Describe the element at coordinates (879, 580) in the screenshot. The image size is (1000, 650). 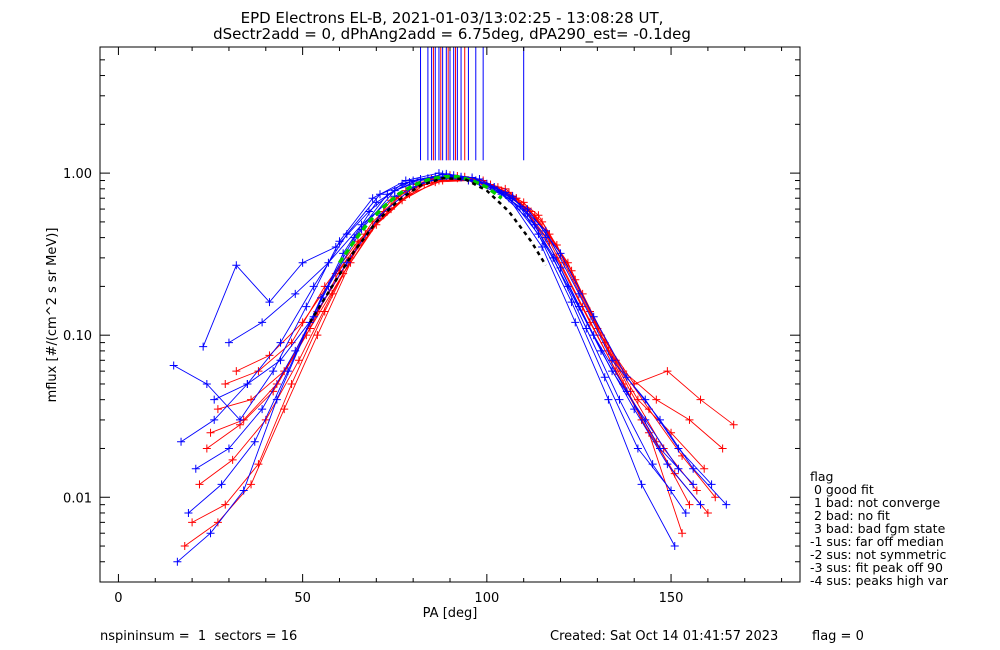
I see `legend-entry: -4 sus: peaks high var` at that location.